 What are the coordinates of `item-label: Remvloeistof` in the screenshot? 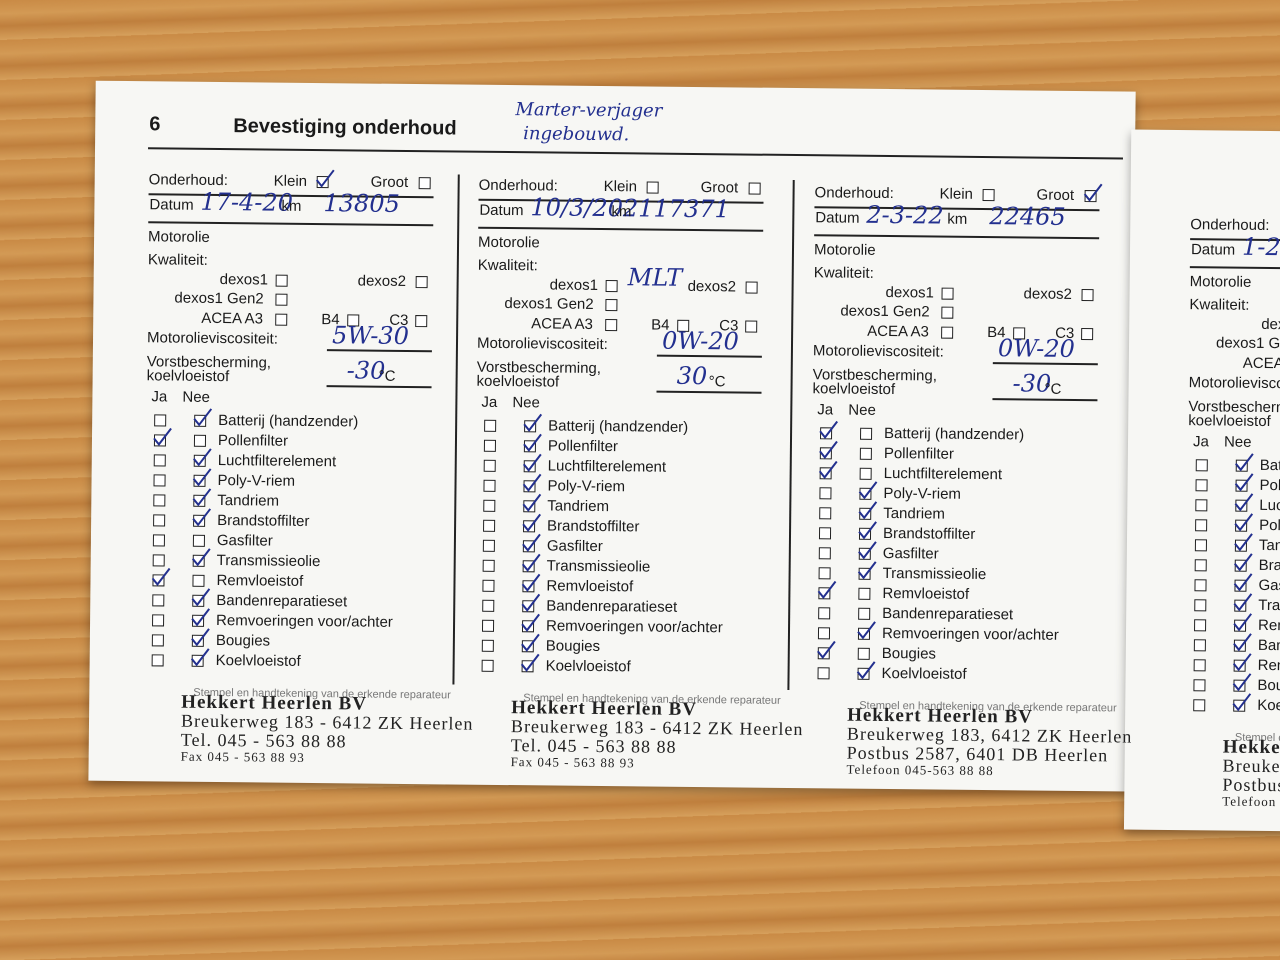 It's located at (1269, 625).